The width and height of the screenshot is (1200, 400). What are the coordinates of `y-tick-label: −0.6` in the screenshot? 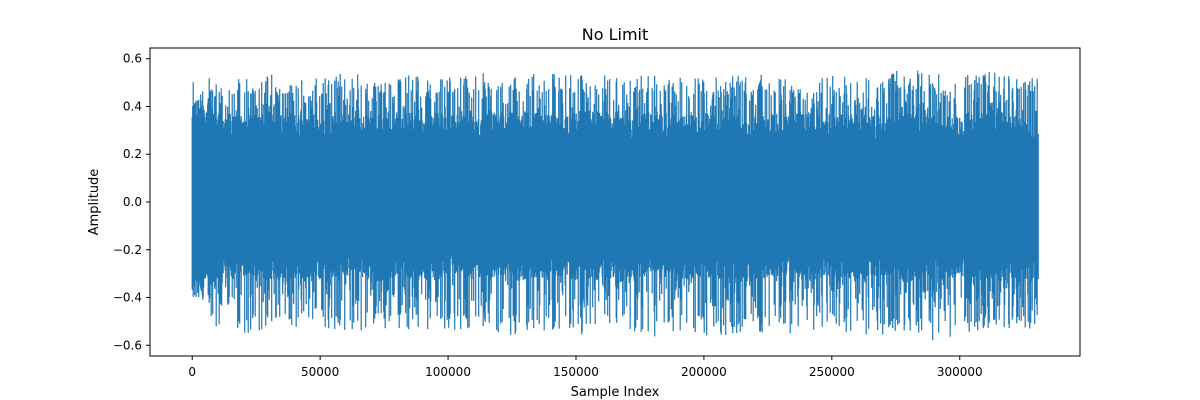 It's located at (127, 345).